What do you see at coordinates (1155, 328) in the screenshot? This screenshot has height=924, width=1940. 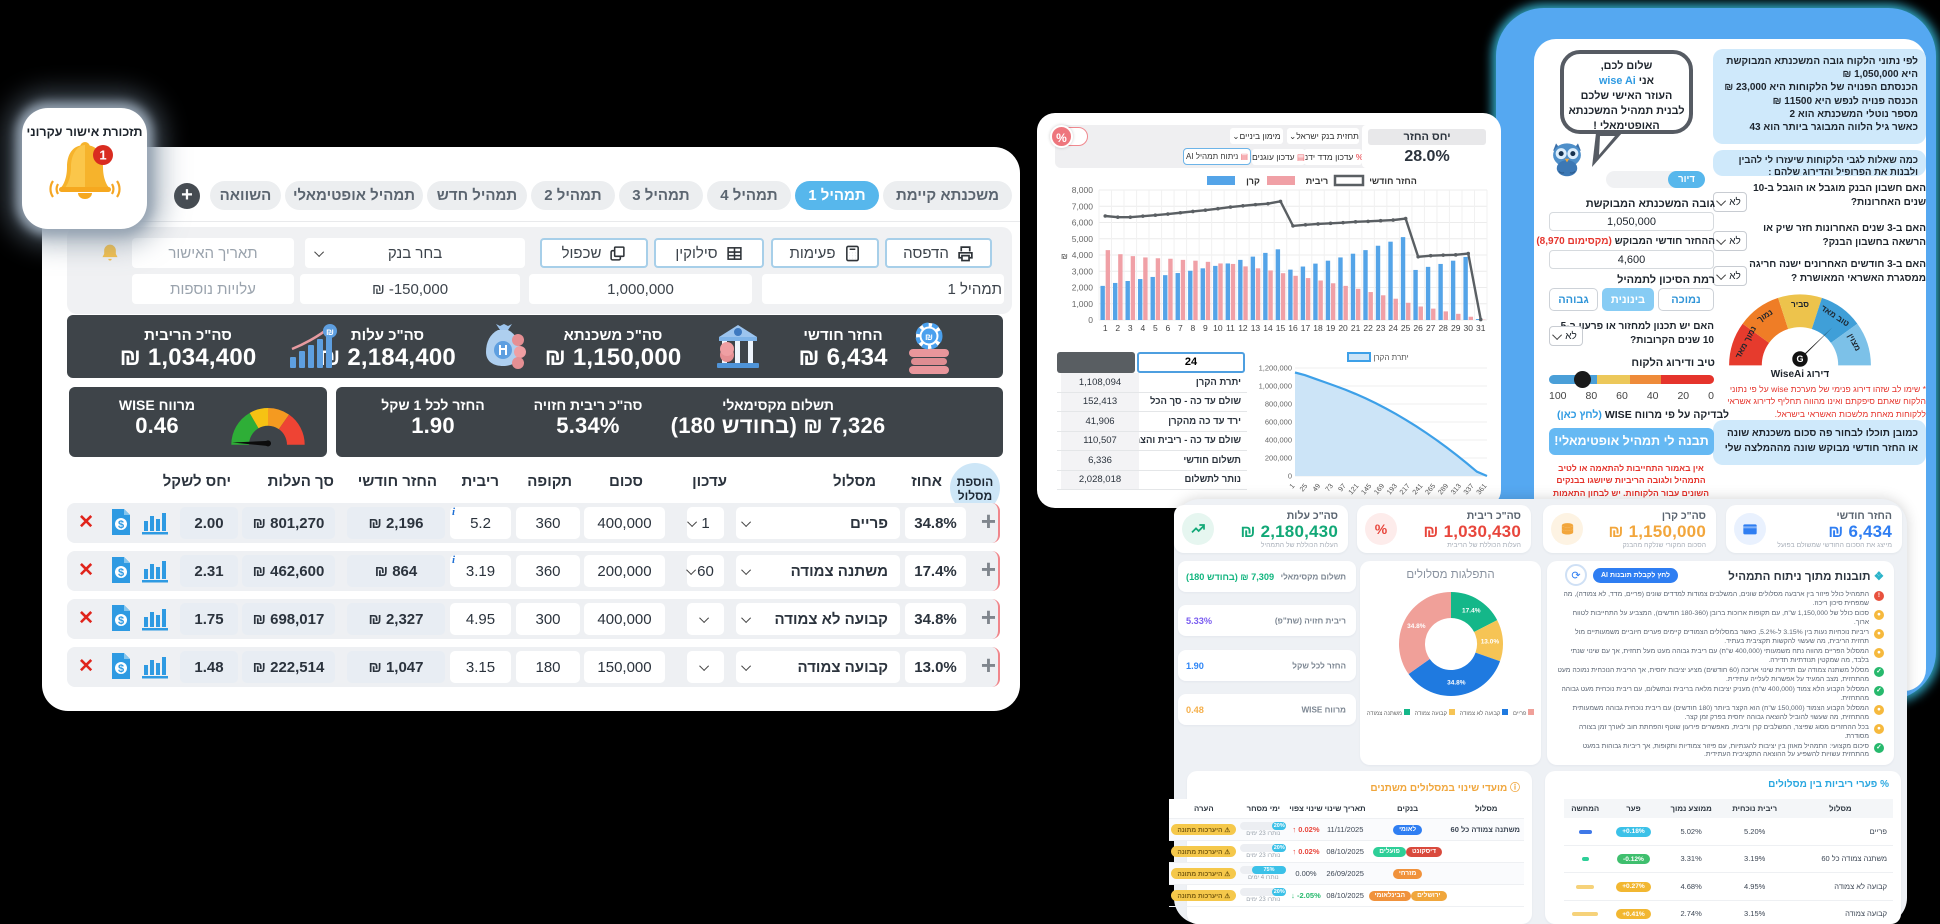 I see `svg-text: 5` at bounding box center [1155, 328].